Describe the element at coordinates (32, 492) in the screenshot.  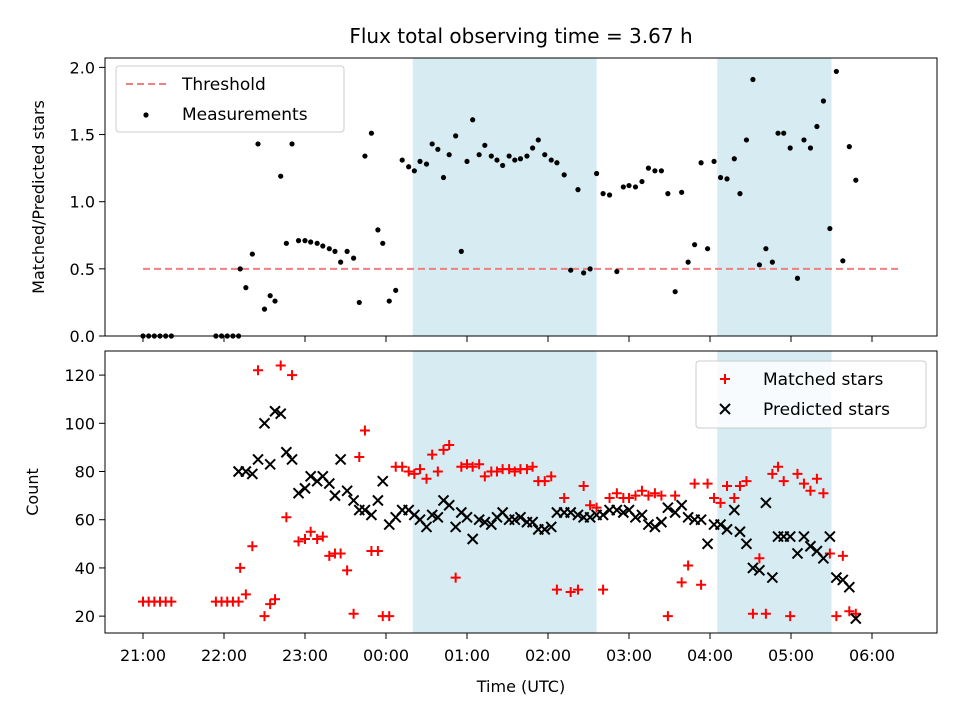
I see `bottom-y-axis-label: Count` at that location.